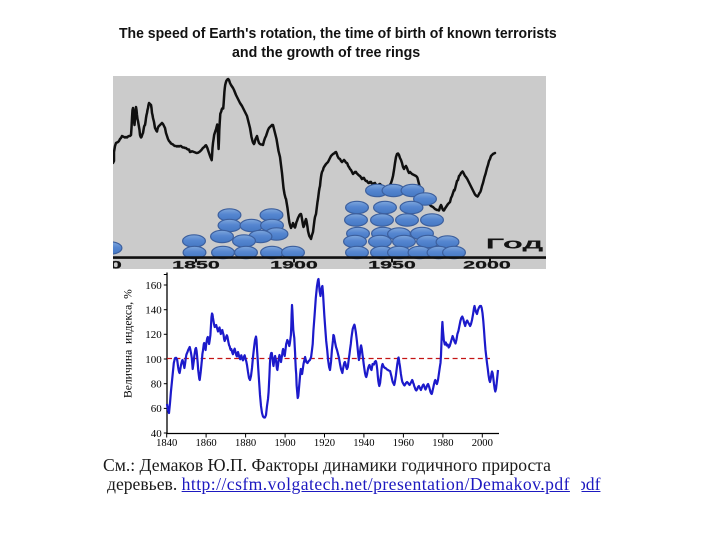 This screenshot has width=720, height=540. Describe the element at coordinates (206, 443) in the screenshot. I see `svg-text: 1860` at that location.